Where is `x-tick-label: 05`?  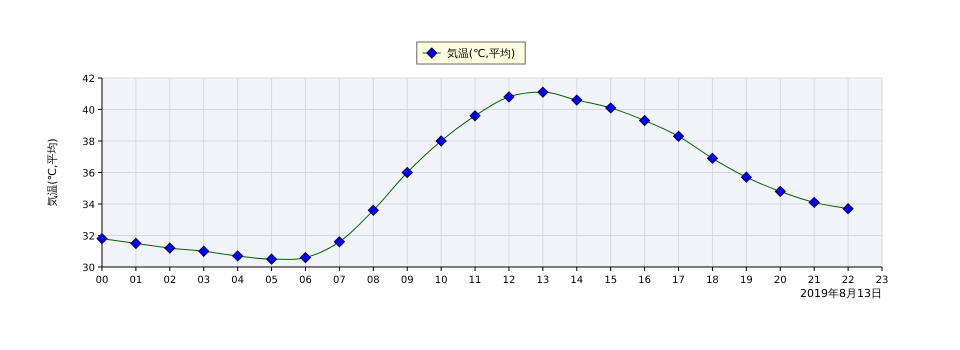 x-tick-label: 05 is located at coordinates (271, 280).